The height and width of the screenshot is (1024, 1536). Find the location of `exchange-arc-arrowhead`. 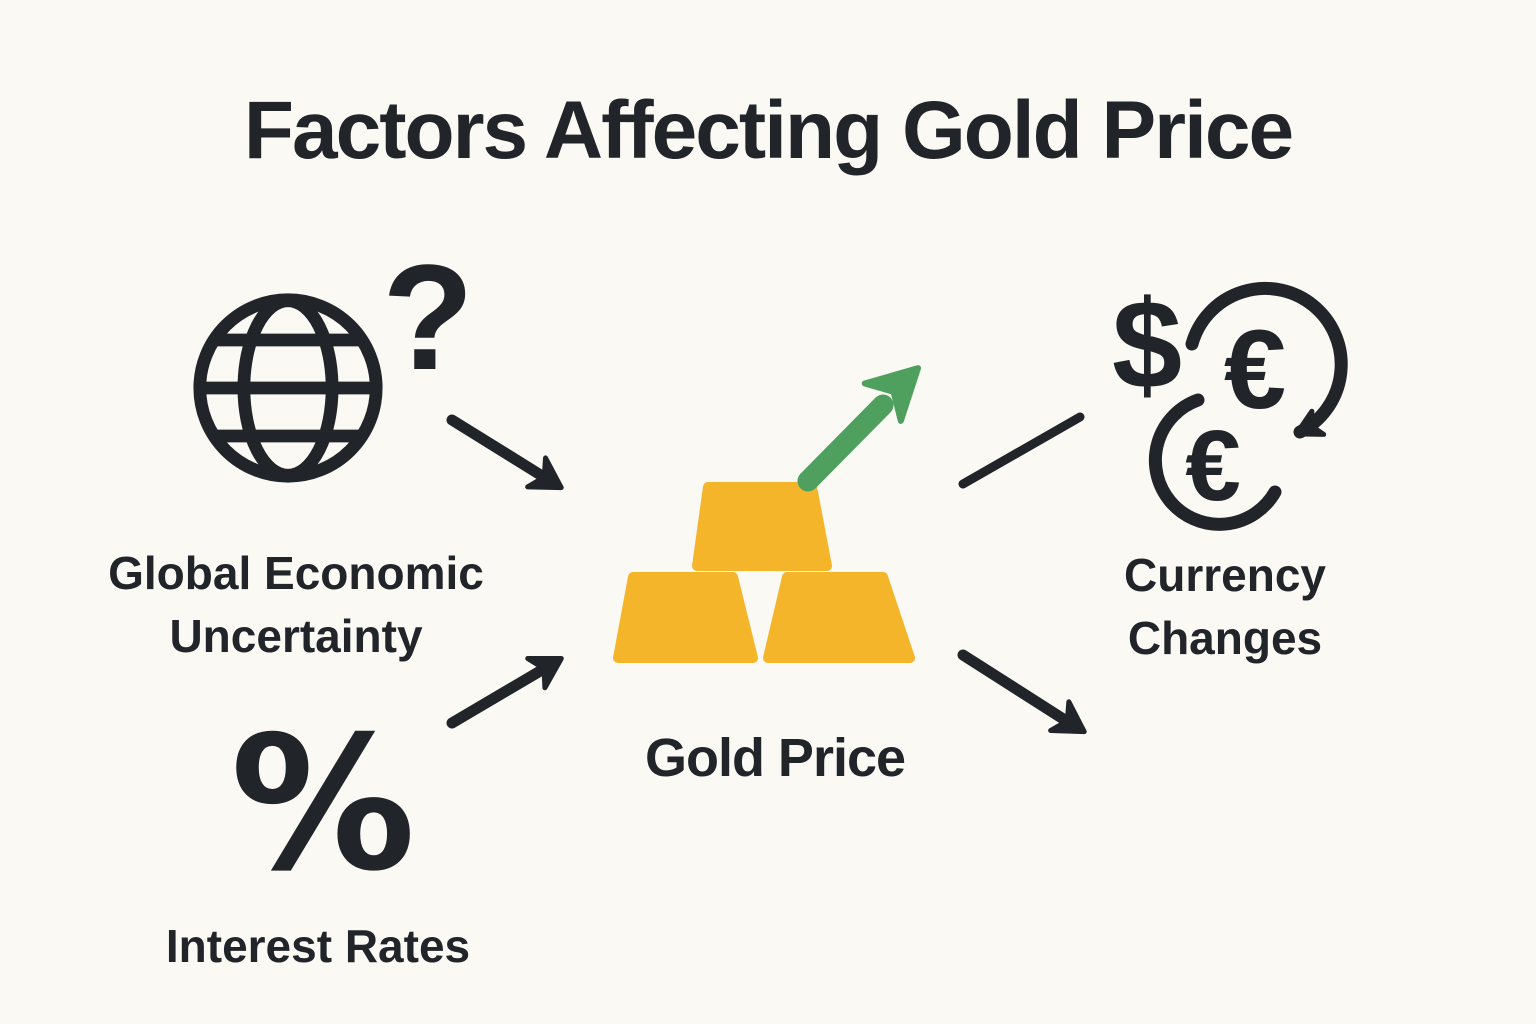

exchange-arc-arrowhead is located at coordinates (1310, 422).